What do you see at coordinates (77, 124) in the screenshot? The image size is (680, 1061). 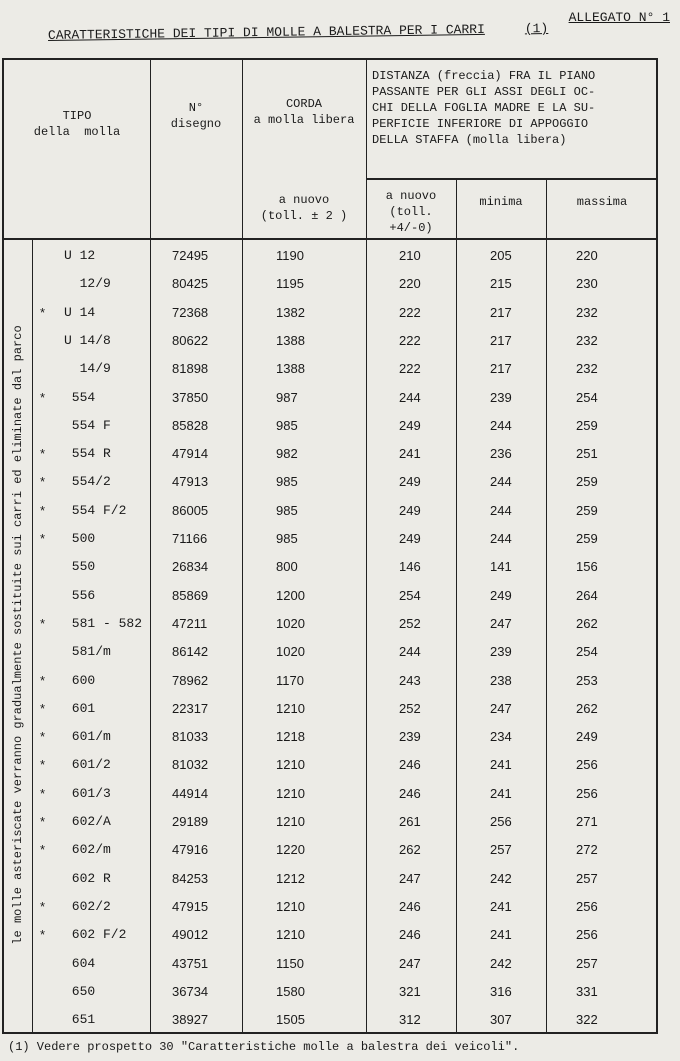 I see `header-tipo: TIPO della molla` at bounding box center [77, 124].